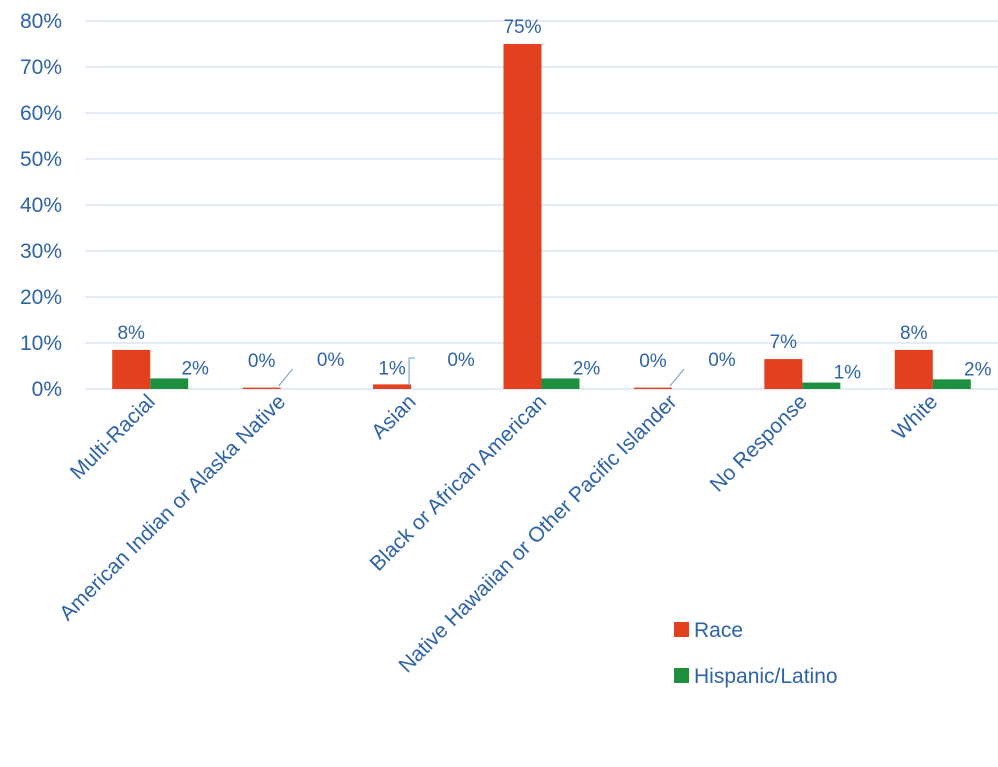 The width and height of the screenshot is (998, 767). What do you see at coordinates (766, 676) in the screenshot?
I see `legend-label: Hispanic/Latino` at bounding box center [766, 676].